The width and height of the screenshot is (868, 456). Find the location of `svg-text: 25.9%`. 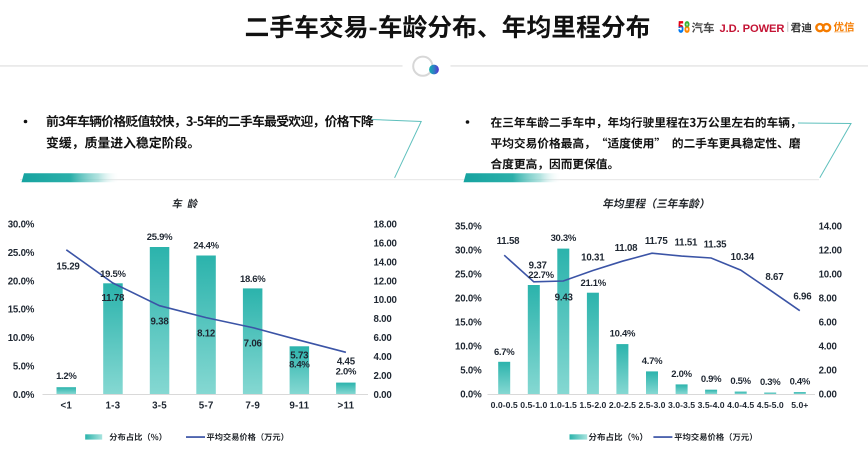

svg-text: 25.9% is located at coordinates (160, 237).